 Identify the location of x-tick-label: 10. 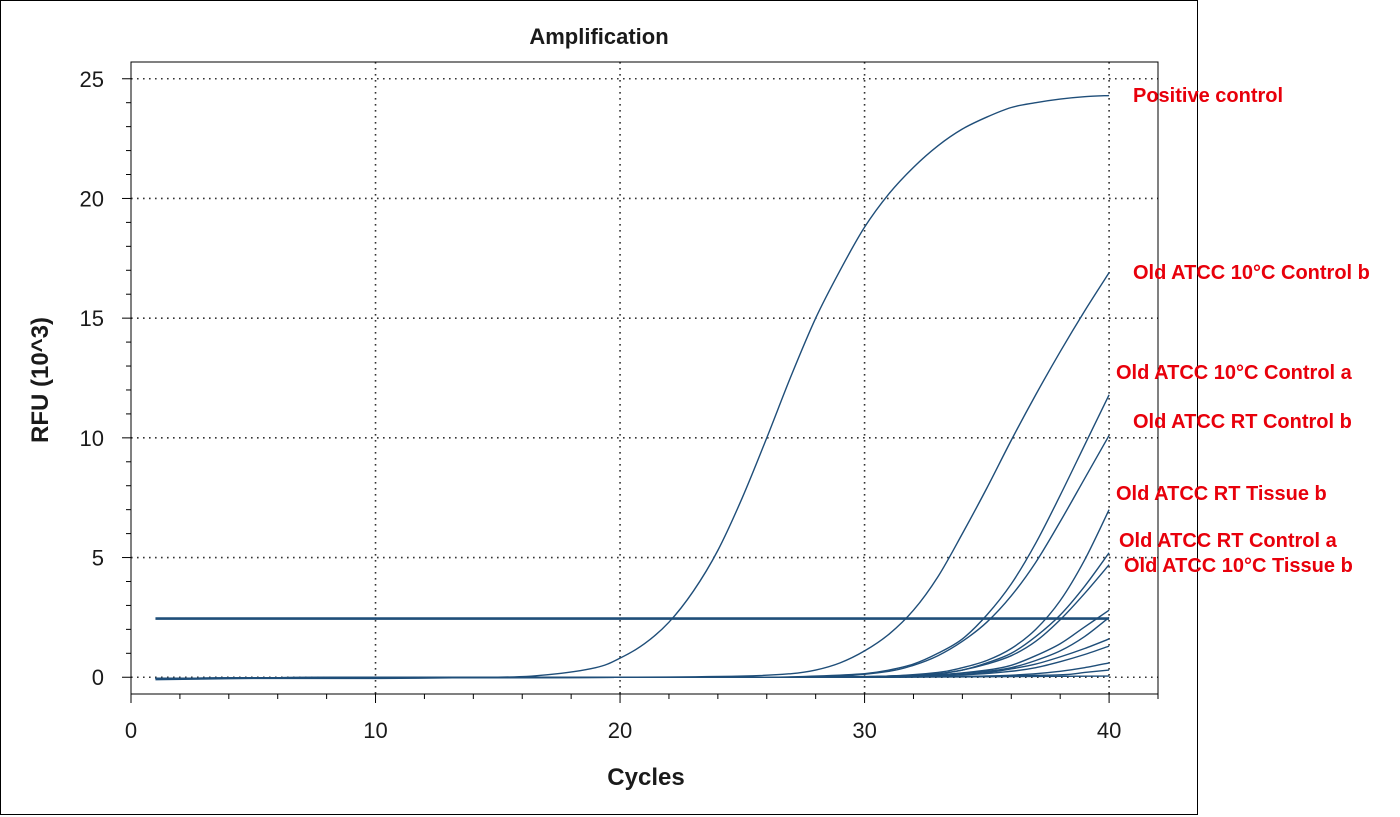
(375, 730).